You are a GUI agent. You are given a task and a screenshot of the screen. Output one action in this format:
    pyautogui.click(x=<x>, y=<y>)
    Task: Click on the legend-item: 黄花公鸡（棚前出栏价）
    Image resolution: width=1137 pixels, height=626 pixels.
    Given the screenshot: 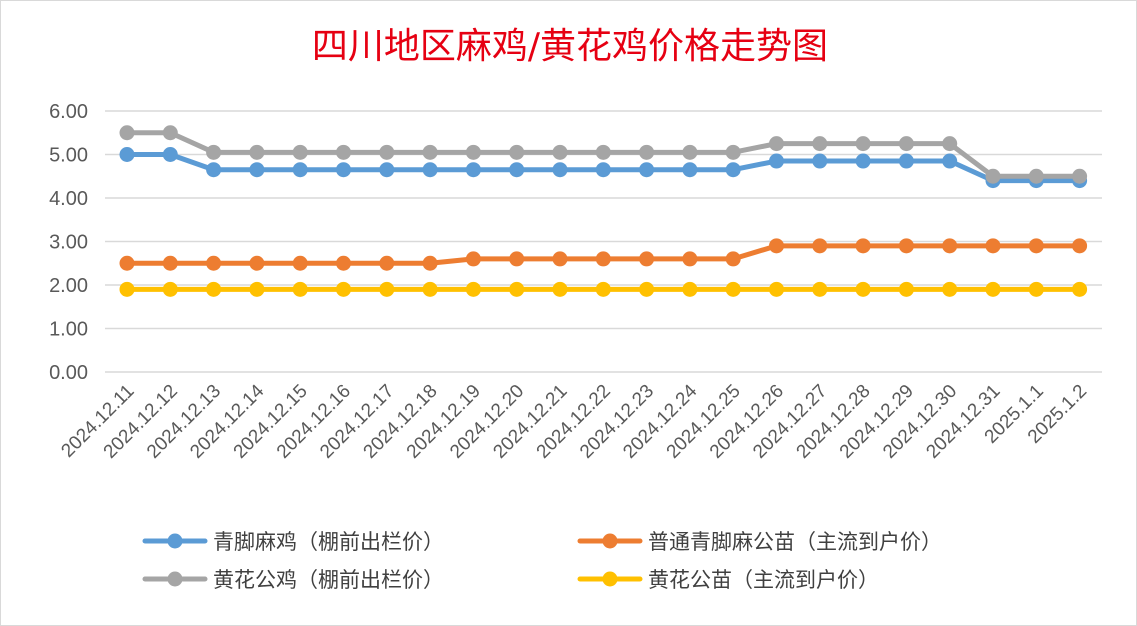 What is the action you would take?
    pyautogui.click(x=293, y=580)
    